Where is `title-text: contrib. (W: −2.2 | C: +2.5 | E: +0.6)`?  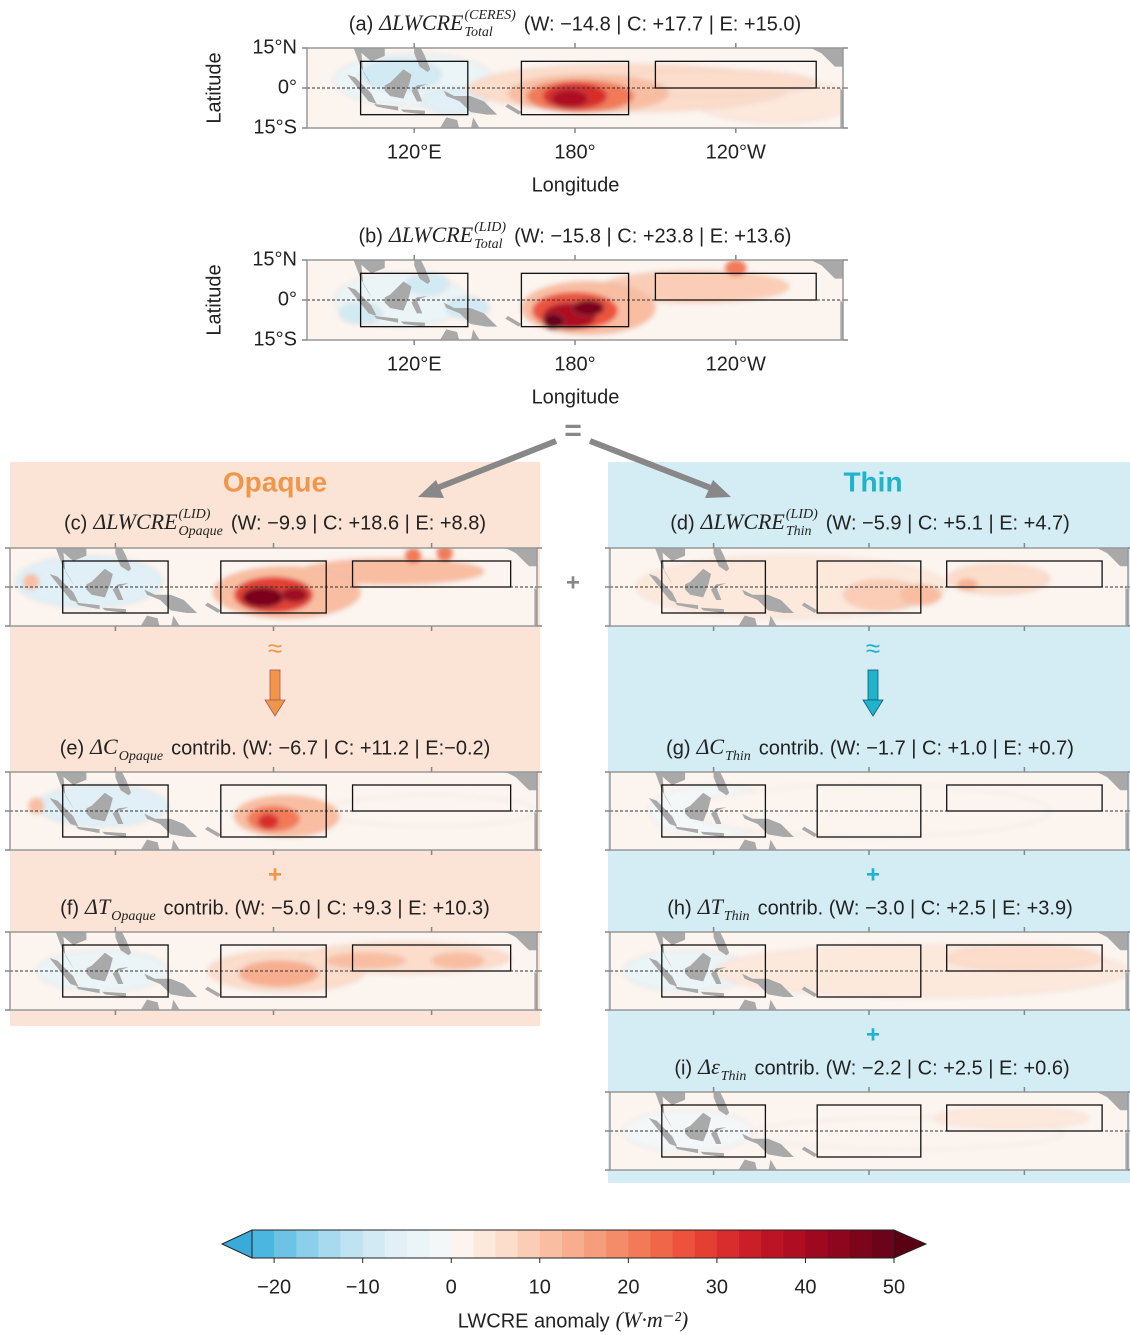 title-text: contrib. (W: −2.2 | C: +2.5 | E: +0.6) is located at coordinates (911, 1068).